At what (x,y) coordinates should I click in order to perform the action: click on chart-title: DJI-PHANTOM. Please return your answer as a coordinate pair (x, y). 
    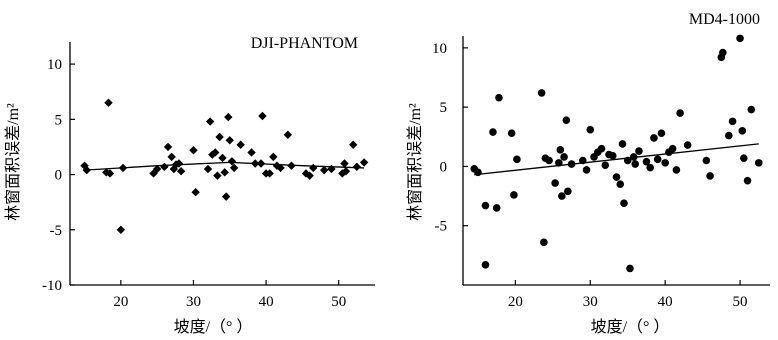
    Looking at the image, I should click on (304, 43).